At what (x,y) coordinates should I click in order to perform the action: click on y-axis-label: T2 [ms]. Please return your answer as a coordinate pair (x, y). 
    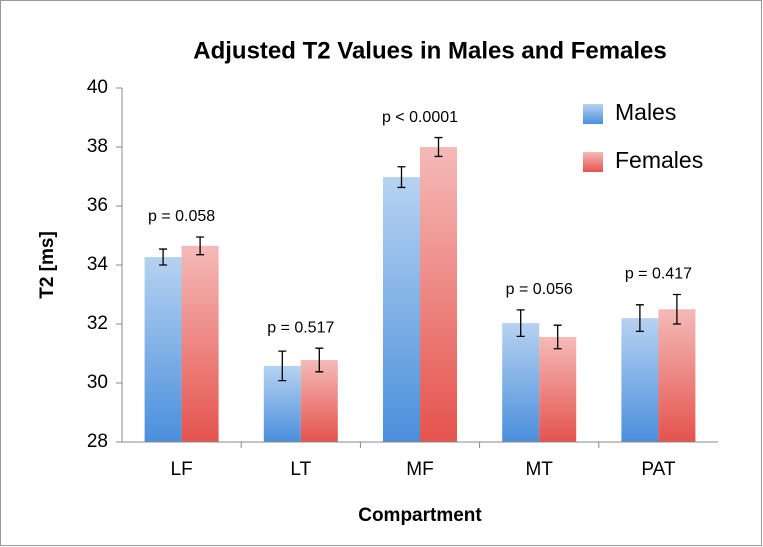
    Looking at the image, I should click on (47, 265).